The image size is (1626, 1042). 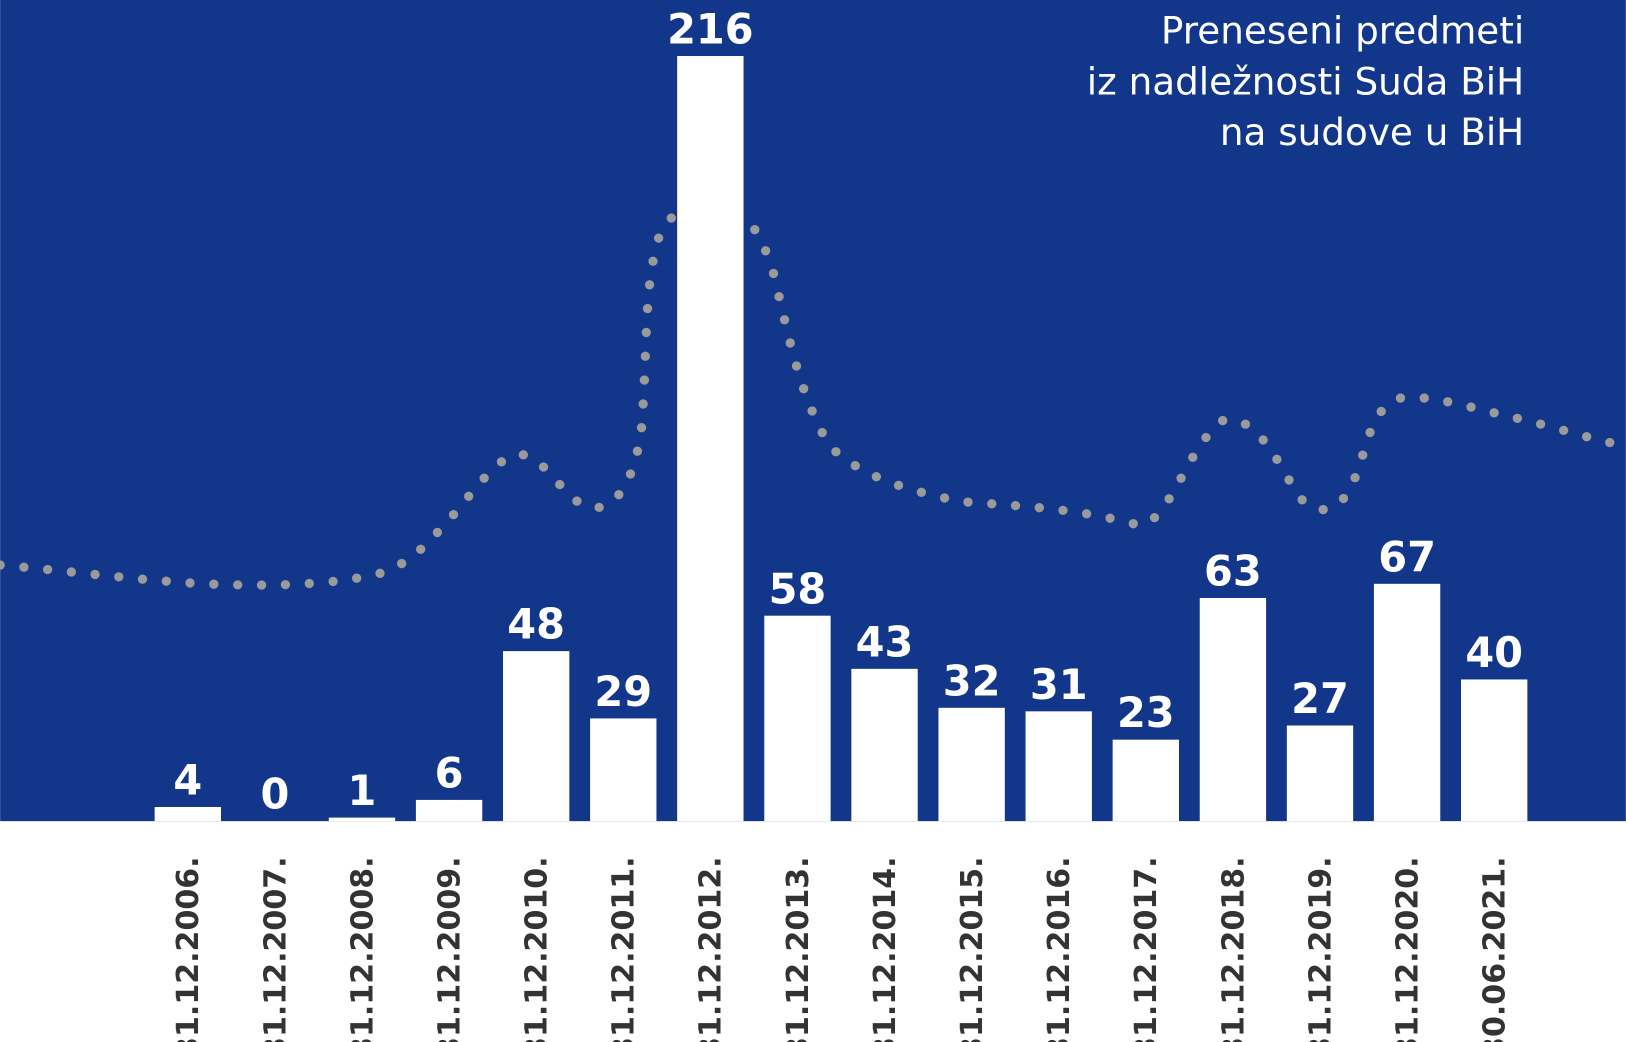 I want to click on x-tick-label: 31.12.2010., so click(x=537, y=949).